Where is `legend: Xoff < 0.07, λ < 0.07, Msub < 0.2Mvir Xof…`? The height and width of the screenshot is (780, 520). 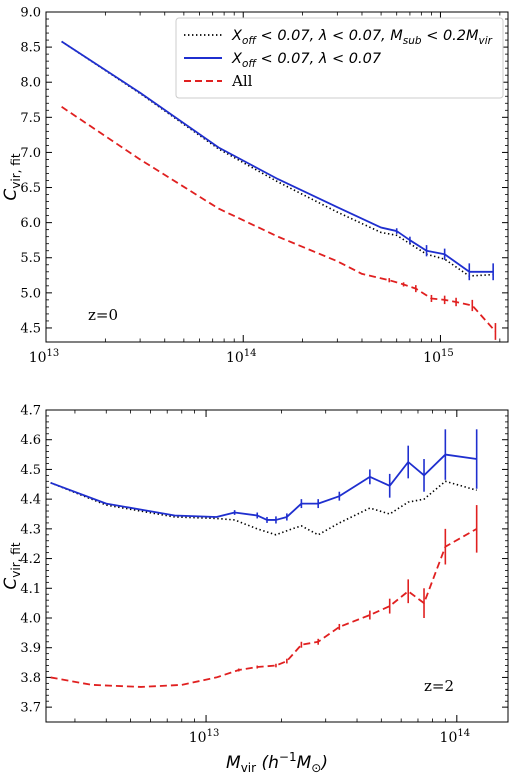
legend: Xoff < 0.07, λ < 0.07, Msub < 0.2Mvir Xof… is located at coordinates (339, 58).